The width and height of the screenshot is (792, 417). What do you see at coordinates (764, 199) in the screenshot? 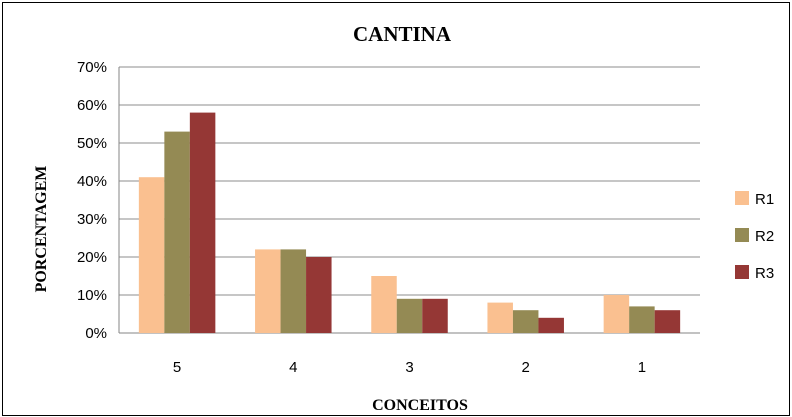
I see `legend-label-r1: R1` at bounding box center [764, 199].